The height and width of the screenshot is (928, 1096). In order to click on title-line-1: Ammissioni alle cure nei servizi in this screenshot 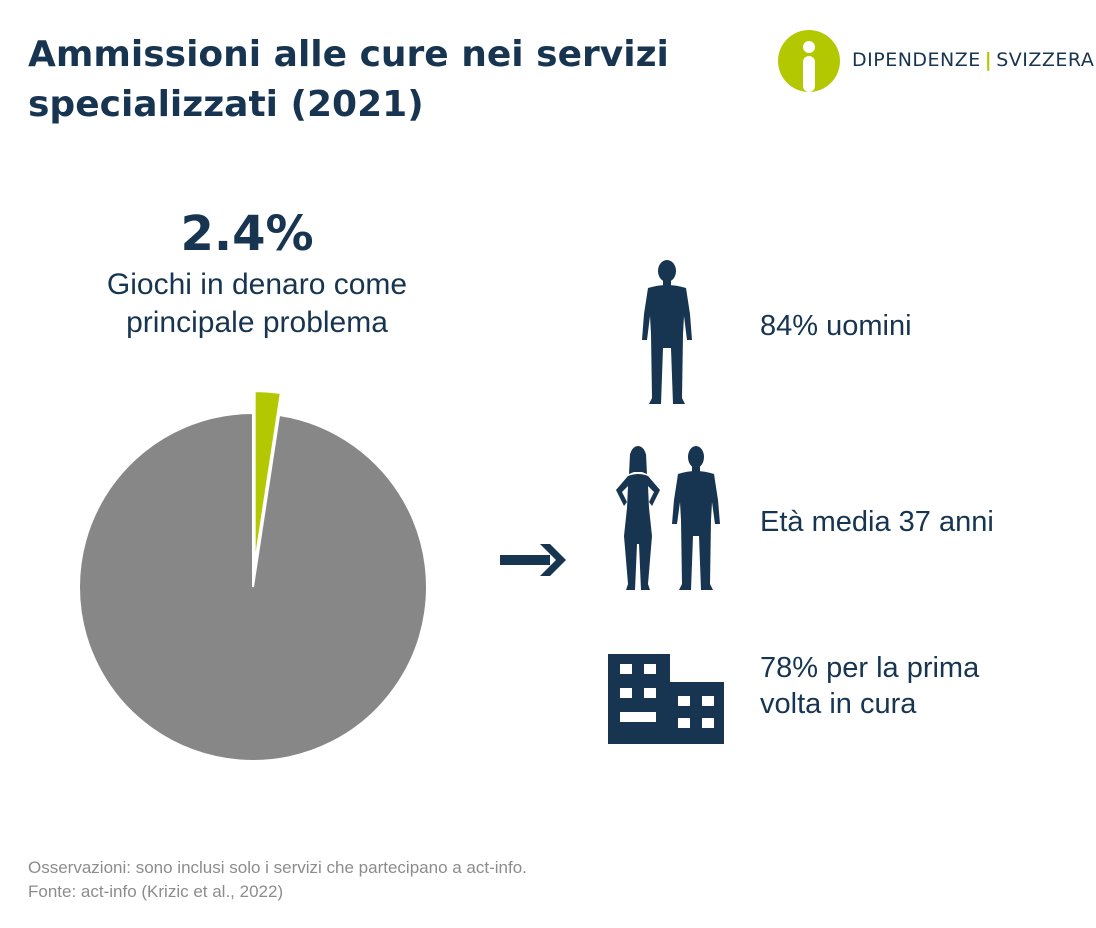, I will do `click(348, 54)`.